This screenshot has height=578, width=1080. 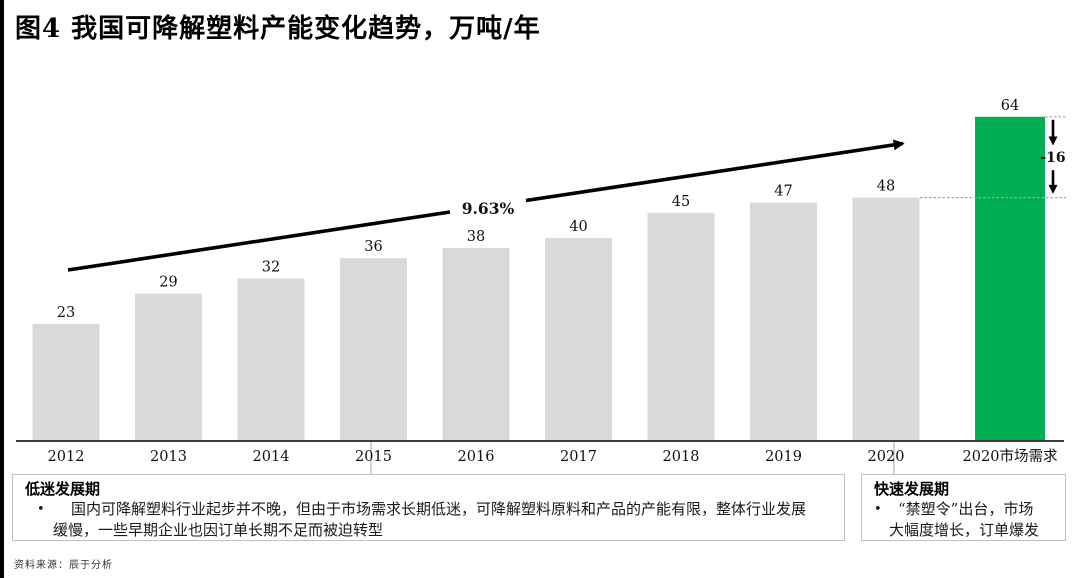 What do you see at coordinates (66, 313) in the screenshot?
I see `bar-value-label: 23` at bounding box center [66, 313].